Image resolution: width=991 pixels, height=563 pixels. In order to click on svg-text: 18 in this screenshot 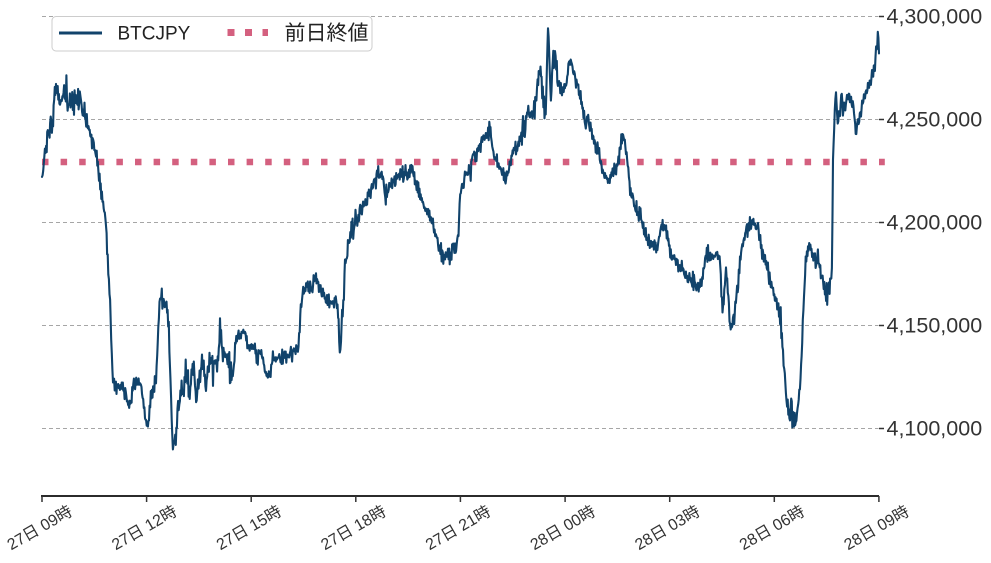, I will do `click(364, 523)`.